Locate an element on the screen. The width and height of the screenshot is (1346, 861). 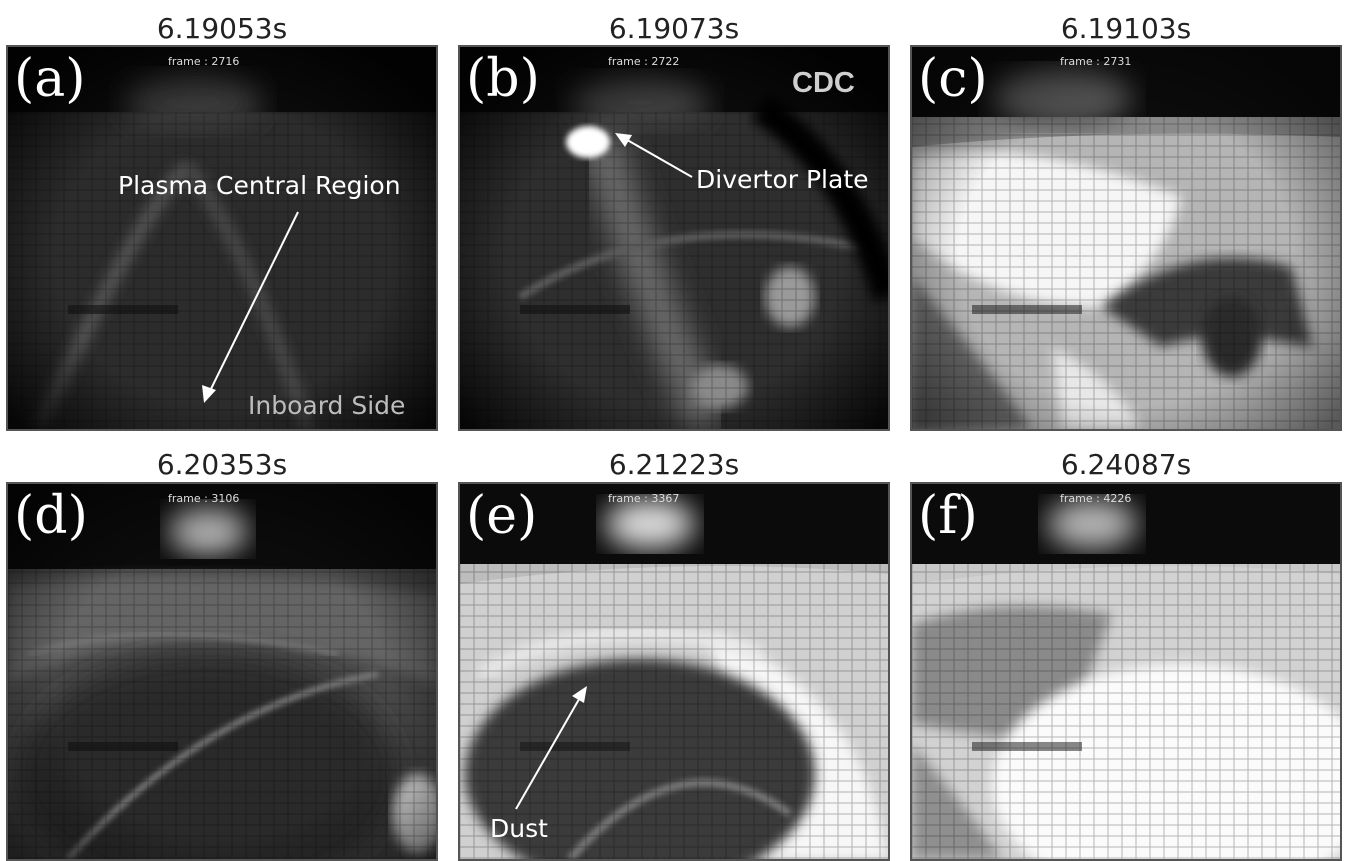
panel-f-time: 6.24087s is located at coordinates (1126, 464).